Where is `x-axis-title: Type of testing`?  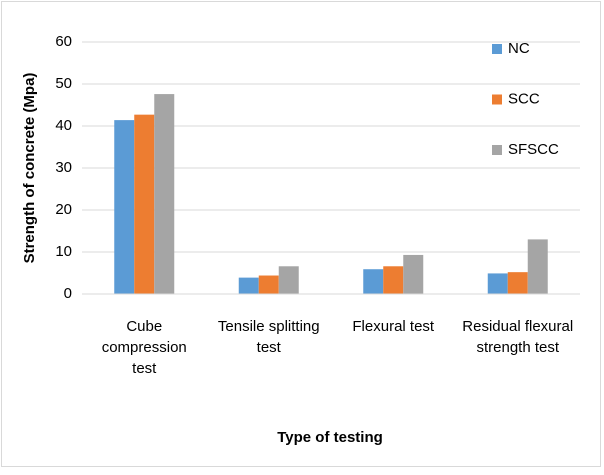 x-axis-title: Type of testing is located at coordinates (330, 437).